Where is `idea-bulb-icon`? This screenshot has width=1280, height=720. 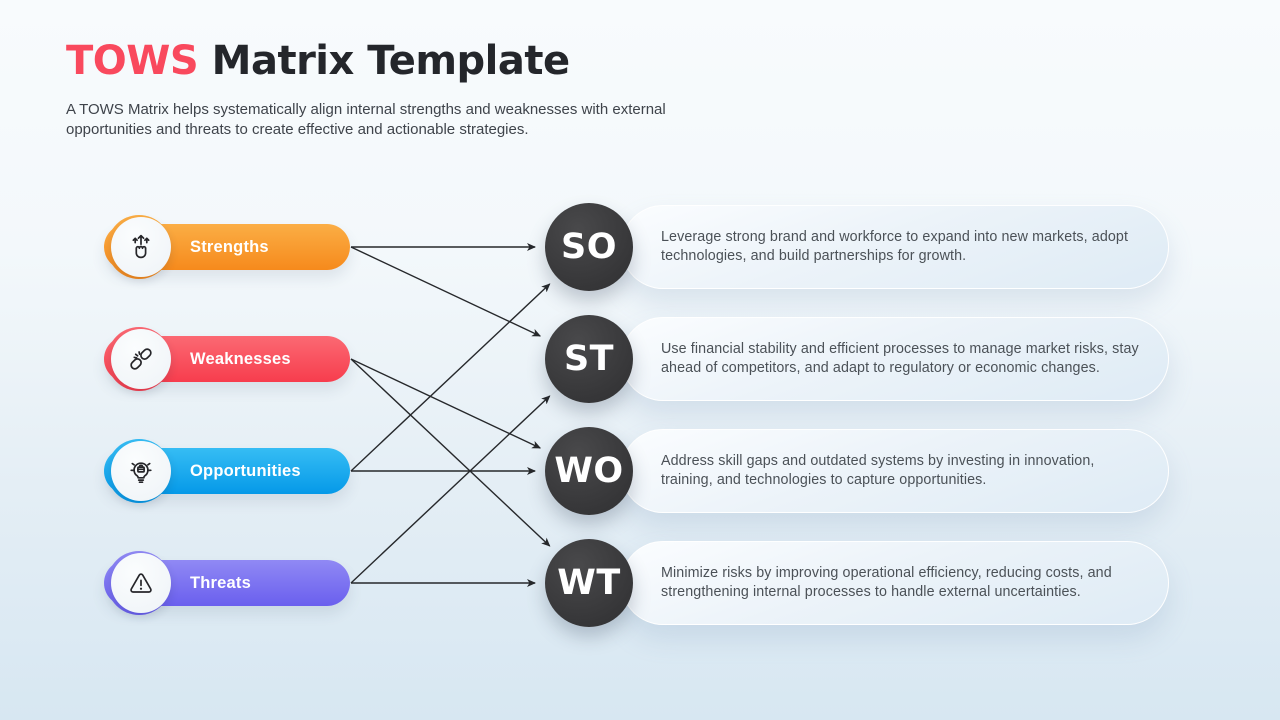 idea-bulb-icon is located at coordinates (141, 473).